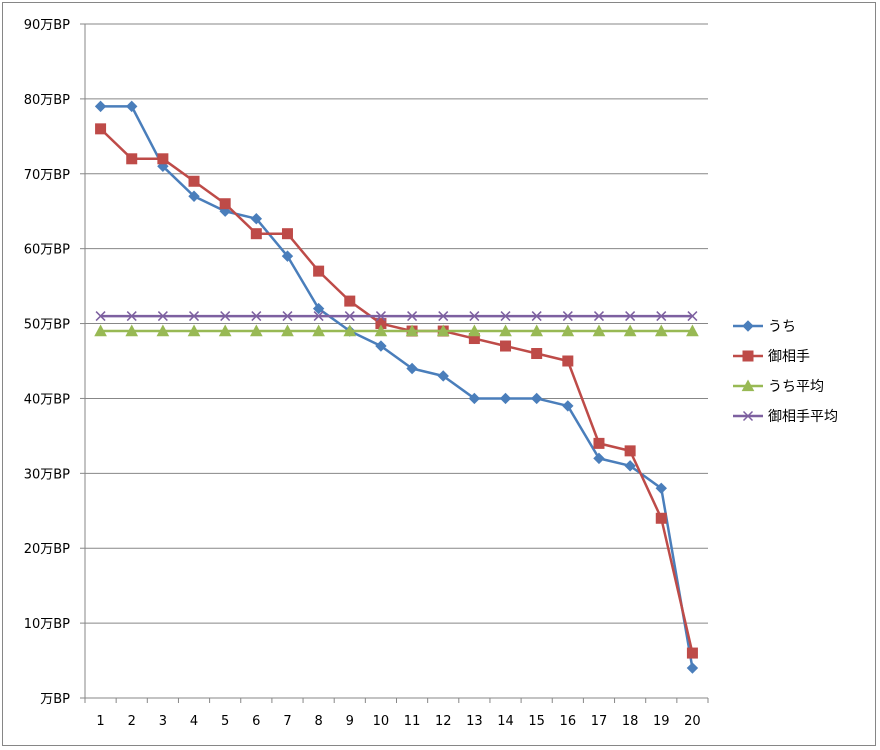 This screenshot has height=750, width=880. I want to click on y-tick-label: 20万BP, so click(47, 549).